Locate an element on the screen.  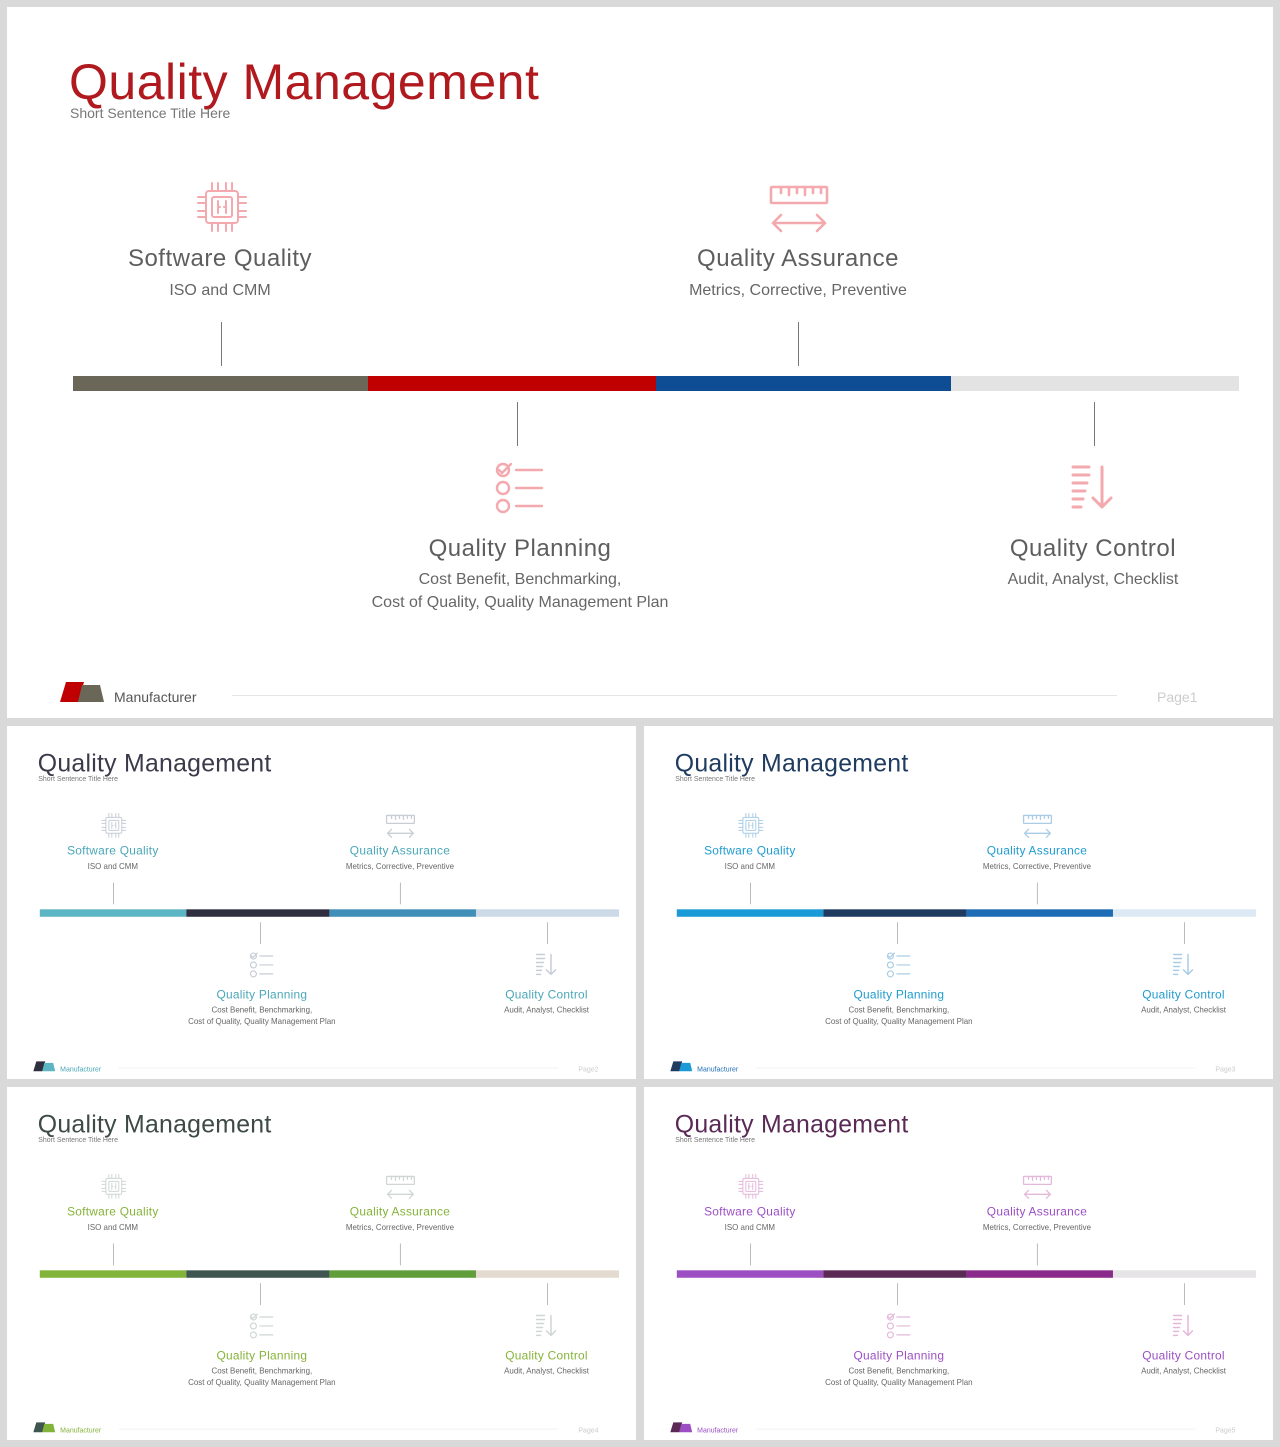
page-number: Page2 is located at coordinates (588, 1068).